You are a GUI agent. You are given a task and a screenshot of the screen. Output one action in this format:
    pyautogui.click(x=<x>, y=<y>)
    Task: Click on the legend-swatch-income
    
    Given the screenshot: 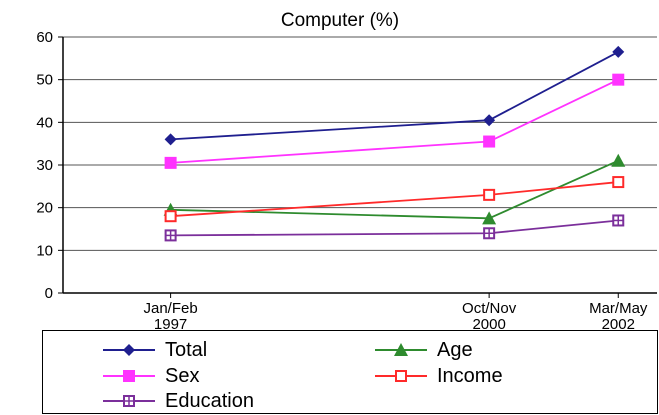 What is the action you would take?
    pyautogui.click(x=401, y=376)
    